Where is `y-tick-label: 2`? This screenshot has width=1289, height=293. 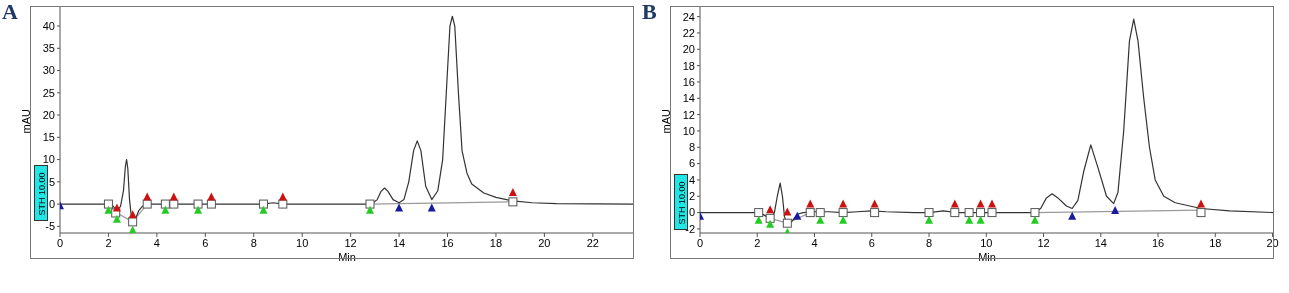
y-tick-label: 2 is located at coordinates (691, 196).